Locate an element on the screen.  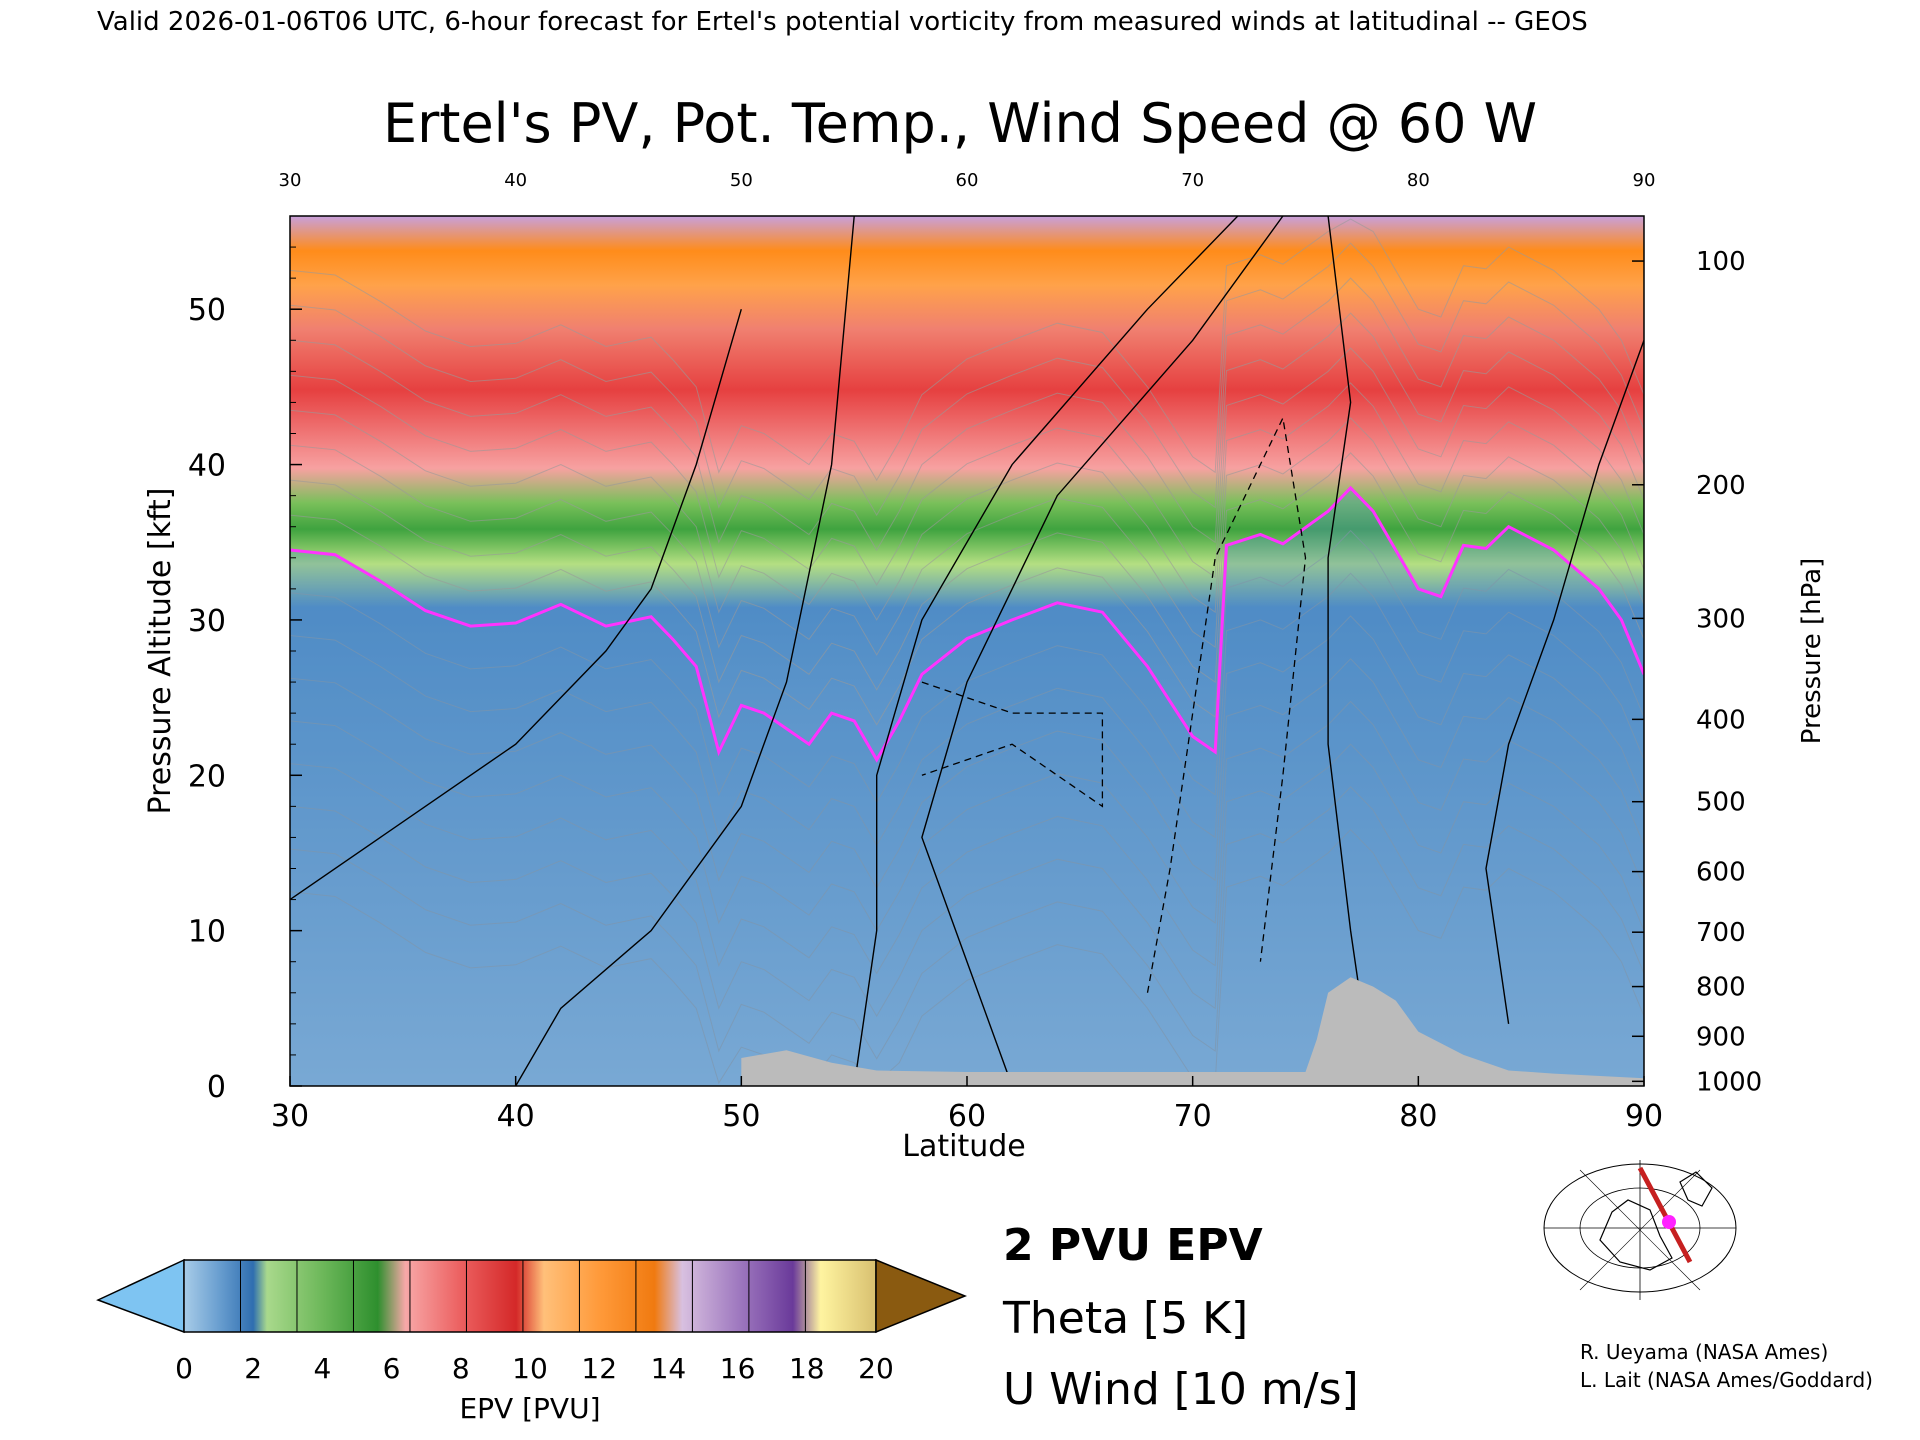
pressure-tick-label: 400 is located at coordinates (1721, 720).